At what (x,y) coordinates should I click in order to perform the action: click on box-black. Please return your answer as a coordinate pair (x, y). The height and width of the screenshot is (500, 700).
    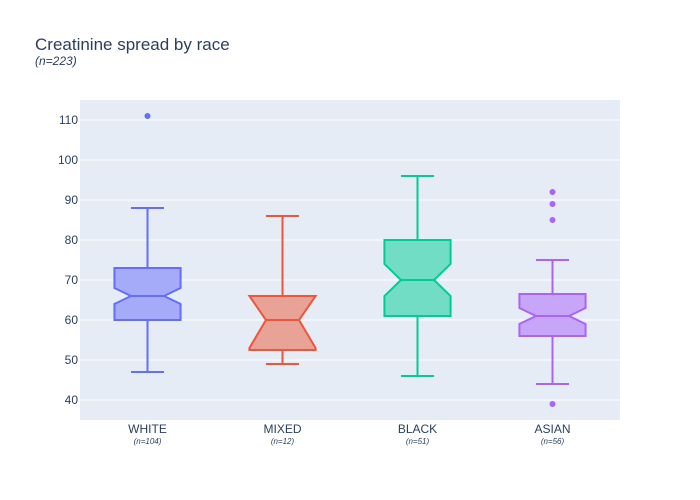
    Looking at the image, I should click on (417, 276).